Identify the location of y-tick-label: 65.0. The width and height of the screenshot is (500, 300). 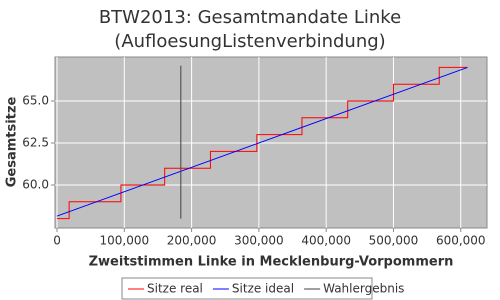
(35, 101).